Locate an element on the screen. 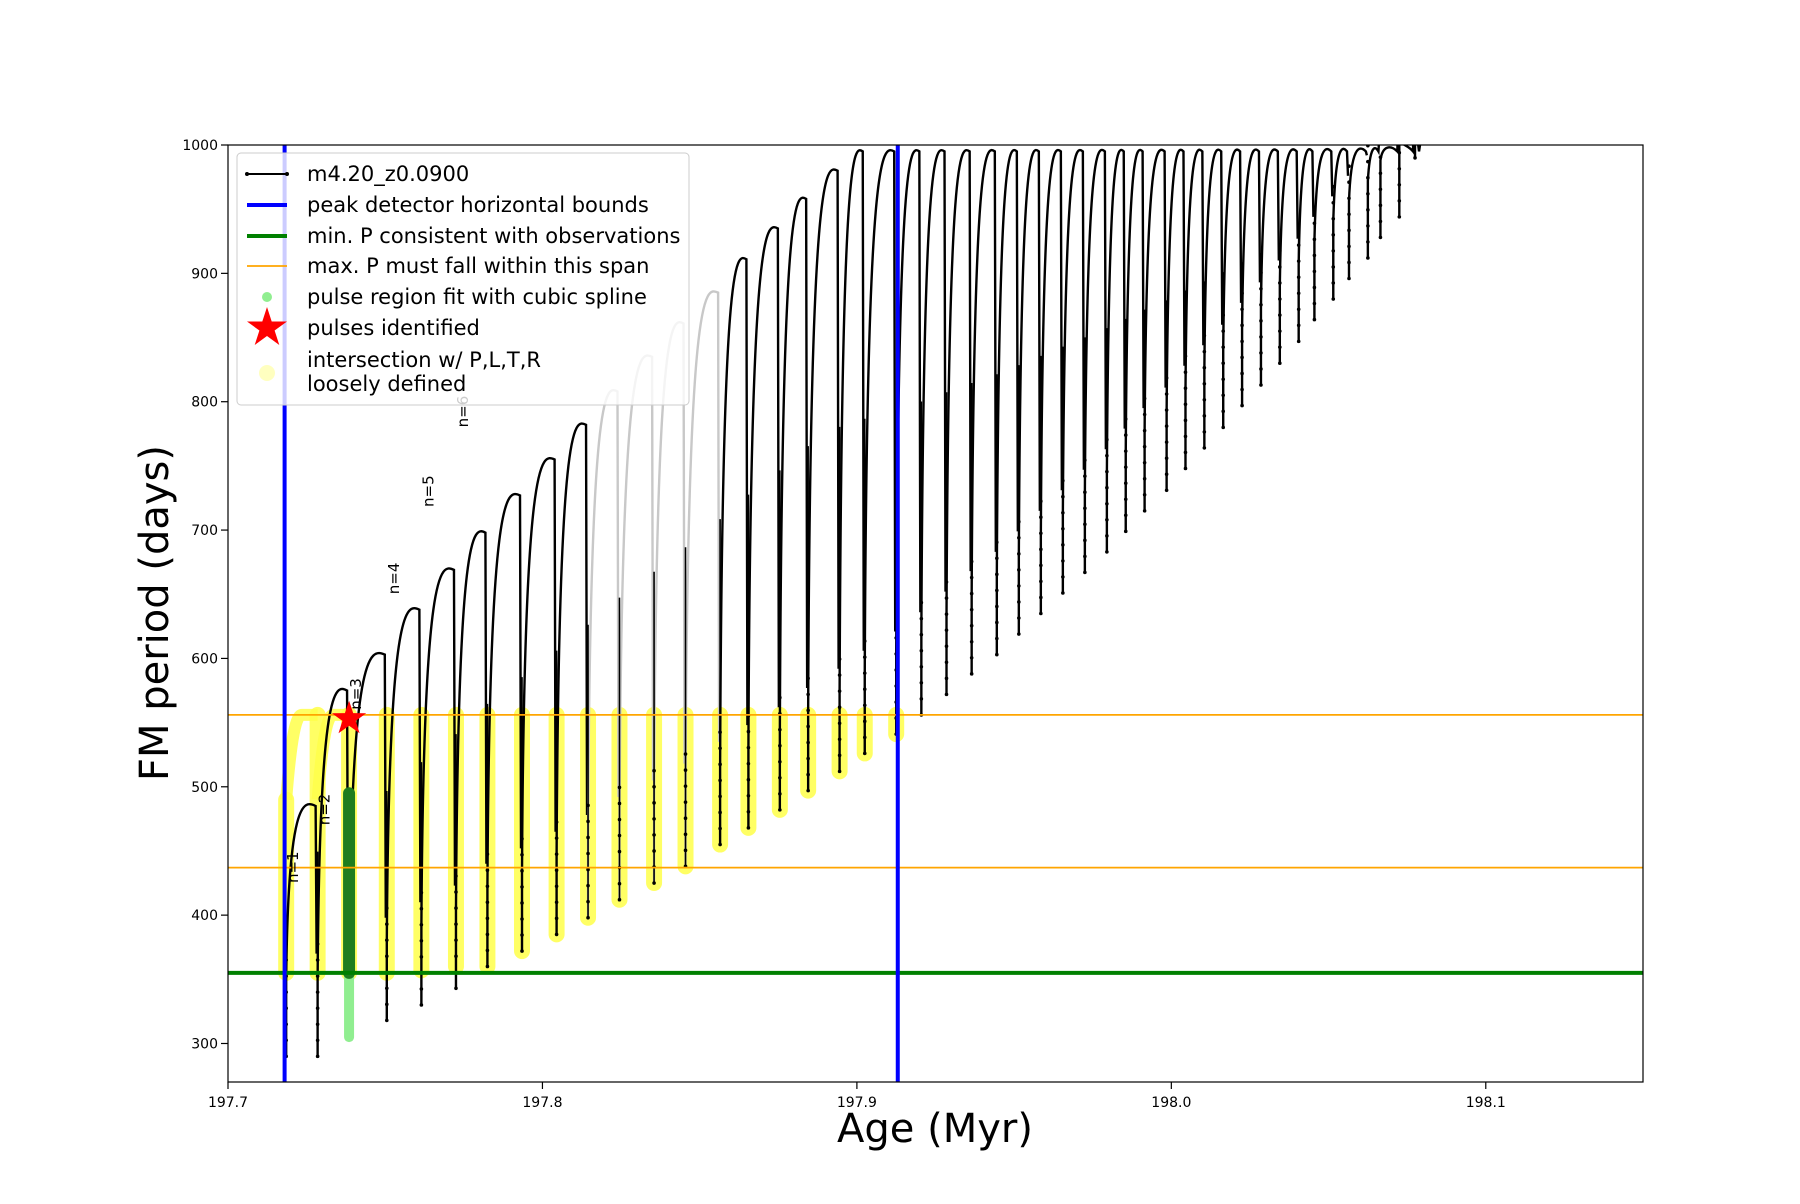 The width and height of the screenshot is (1800, 1204). legend-label: max. P must fall within this span is located at coordinates (478, 266).